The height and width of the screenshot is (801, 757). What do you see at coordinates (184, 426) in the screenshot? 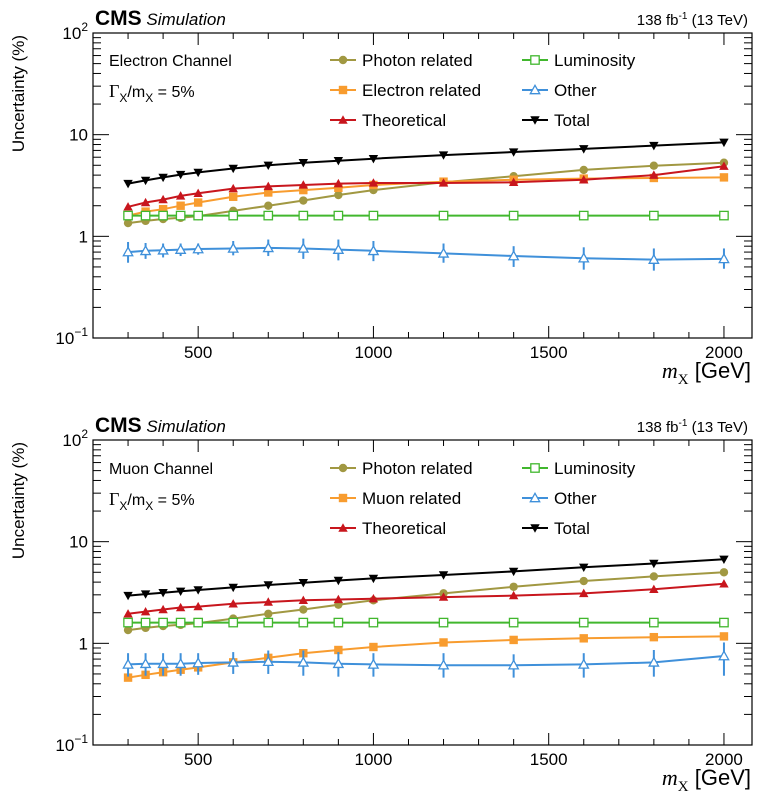
I see `simulation-label: Simulation` at bounding box center [184, 426].